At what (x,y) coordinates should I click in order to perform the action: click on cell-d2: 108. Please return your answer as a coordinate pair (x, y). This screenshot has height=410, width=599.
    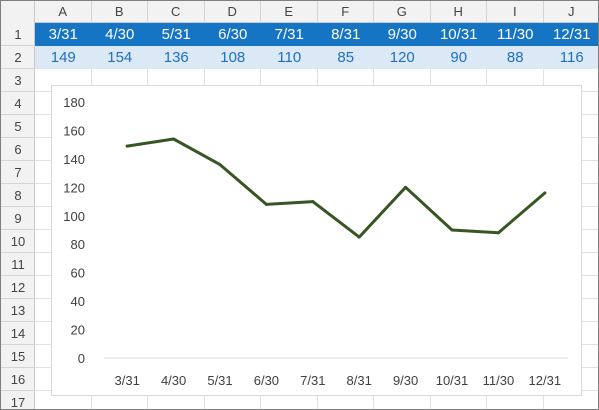
    Looking at the image, I should click on (232, 57).